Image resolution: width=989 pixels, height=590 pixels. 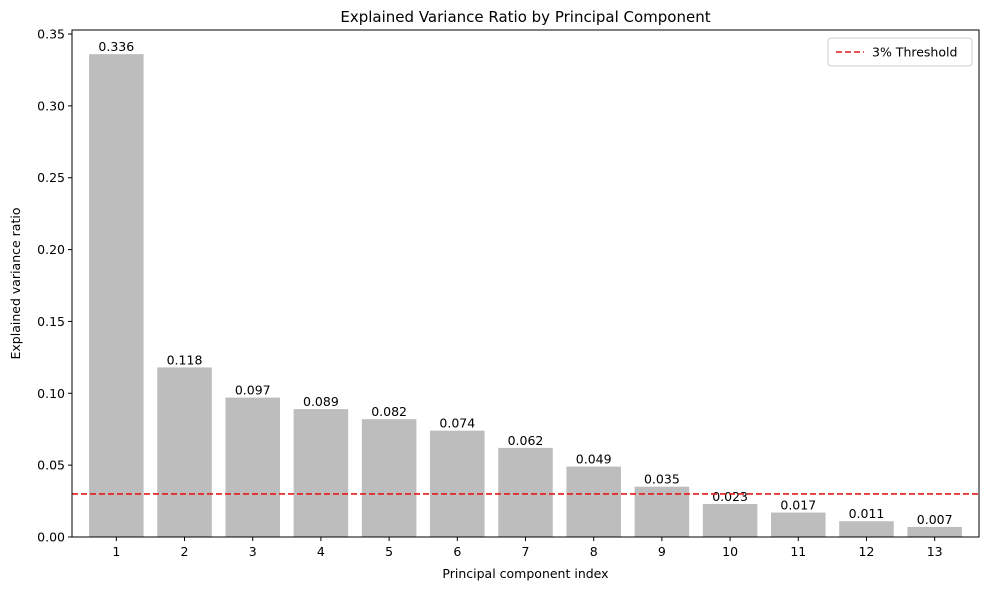 I want to click on x-tick-label: 2, so click(x=185, y=551).